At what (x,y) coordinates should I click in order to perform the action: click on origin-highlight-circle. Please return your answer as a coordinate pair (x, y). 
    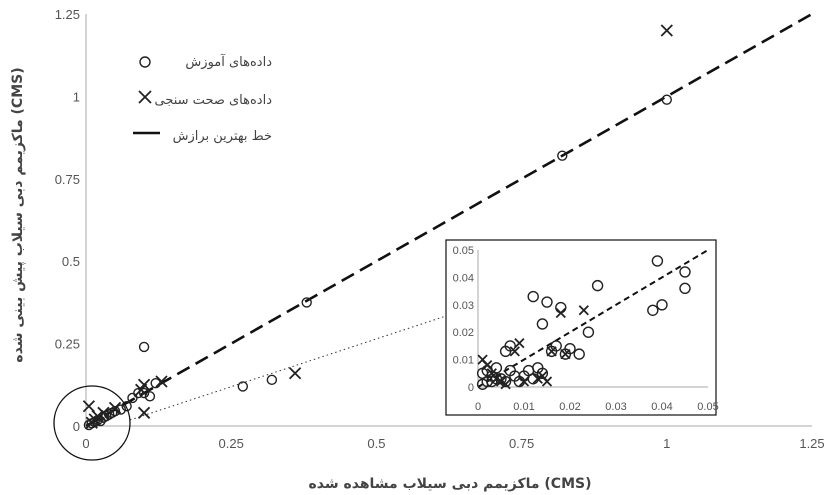
    Looking at the image, I should click on (92, 423).